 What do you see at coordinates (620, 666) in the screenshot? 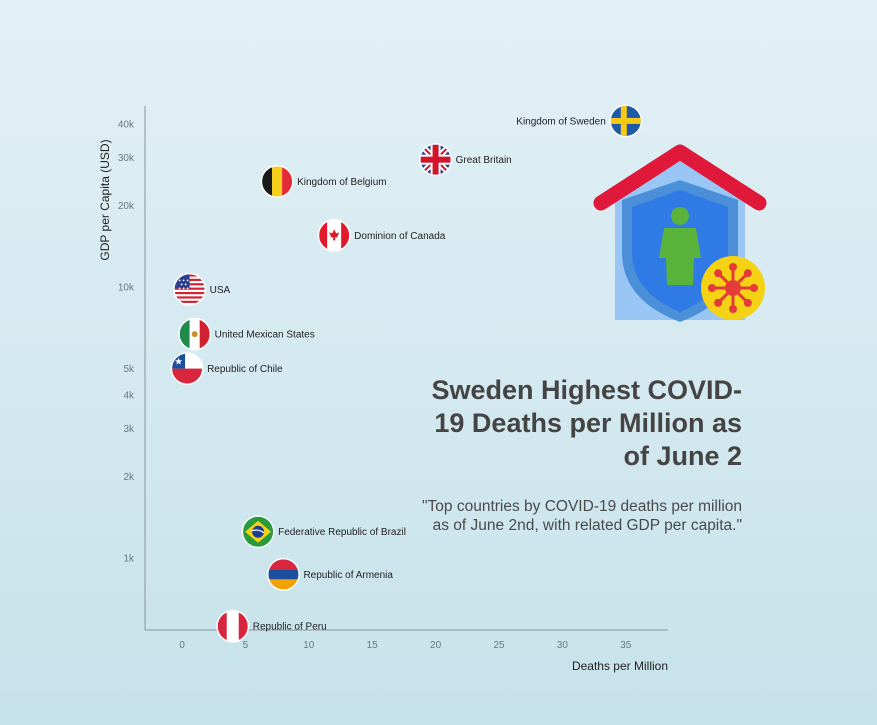
I see `x-axis-title: Deaths per Million` at bounding box center [620, 666].